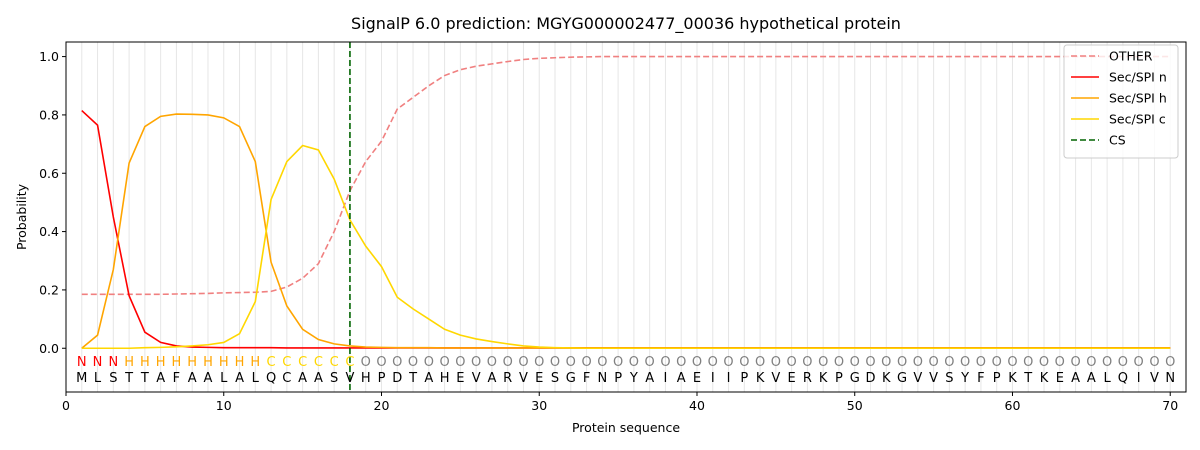  Describe the element at coordinates (286, 378) in the screenshot. I see `sequence-letter: C` at that location.